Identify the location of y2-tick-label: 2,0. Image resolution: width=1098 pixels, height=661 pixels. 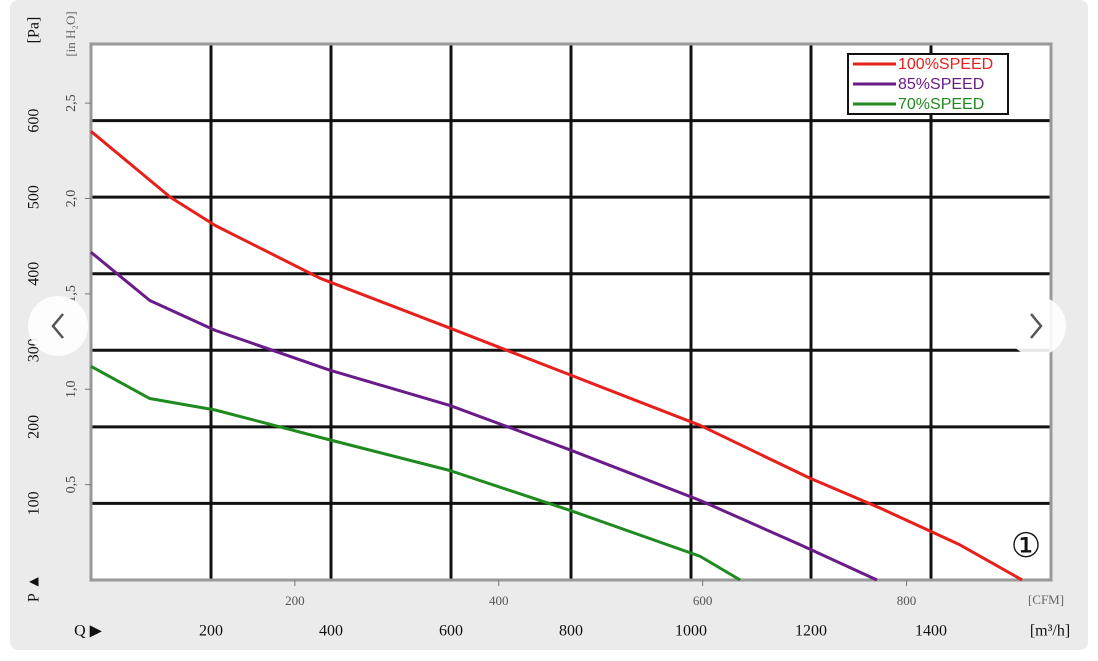
(71, 199).